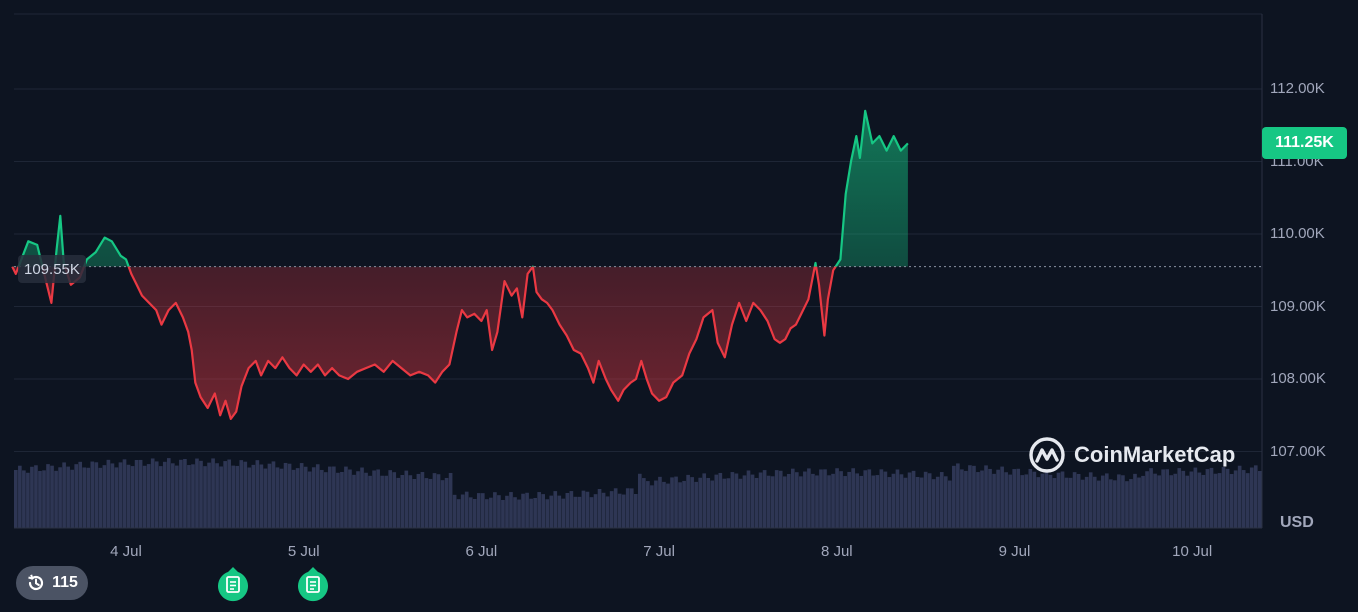 The image size is (1358, 612). I want to click on coinmarketcap-logo: CoinMarketCap, so click(1131, 455).